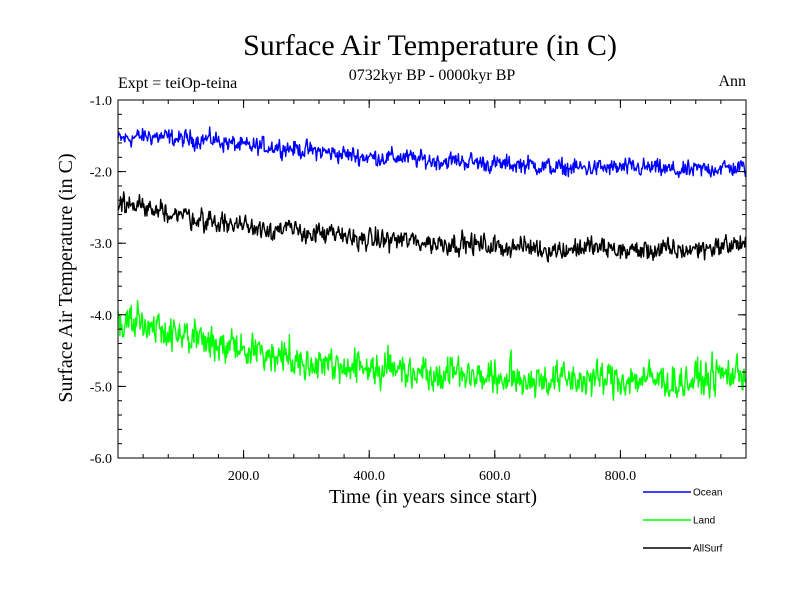  I want to click on chart-title: Surface Air Temperature (in C), so click(430, 45).